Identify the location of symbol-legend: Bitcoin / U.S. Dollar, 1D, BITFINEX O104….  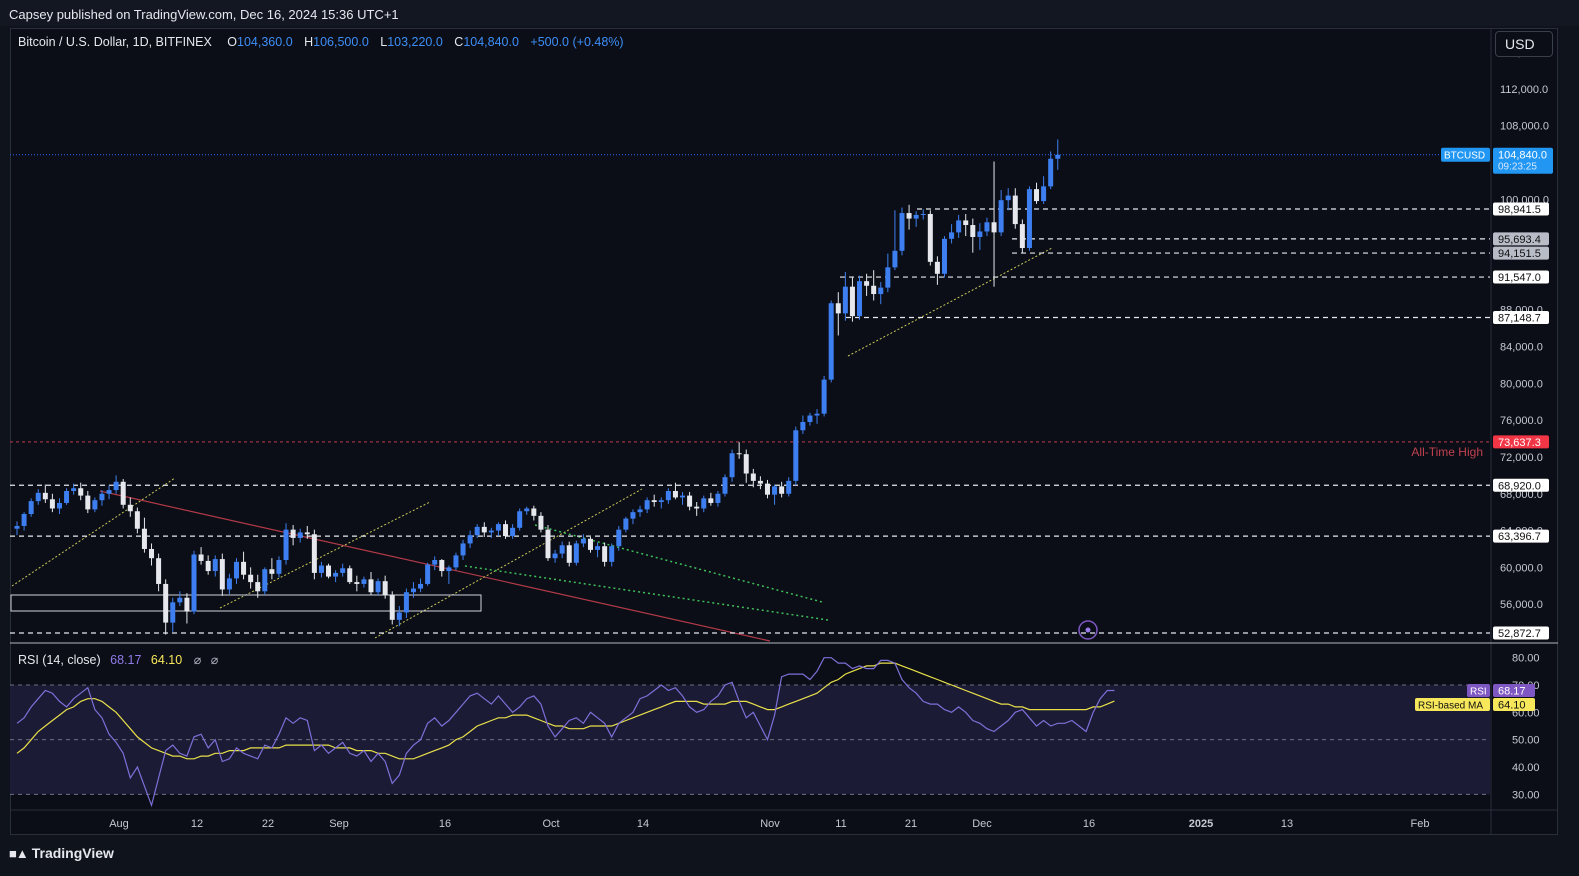
(325, 42).